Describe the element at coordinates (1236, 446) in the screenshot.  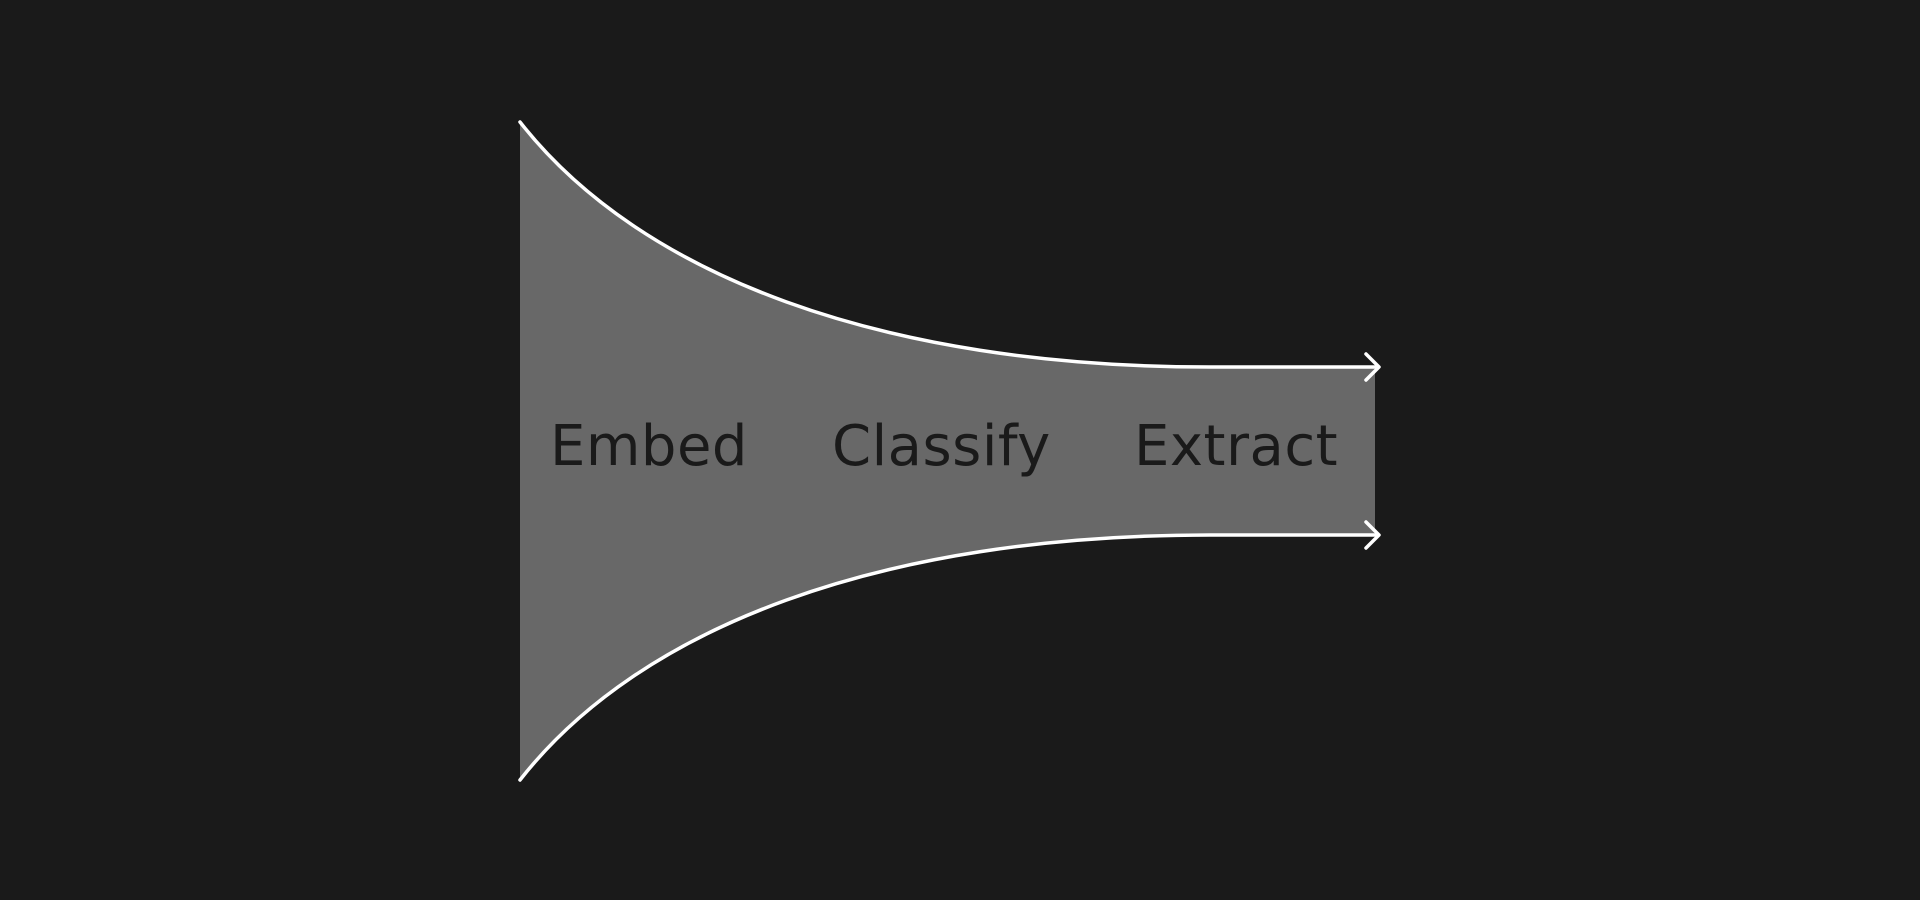
I see `stage-label-extract: Extract` at that location.